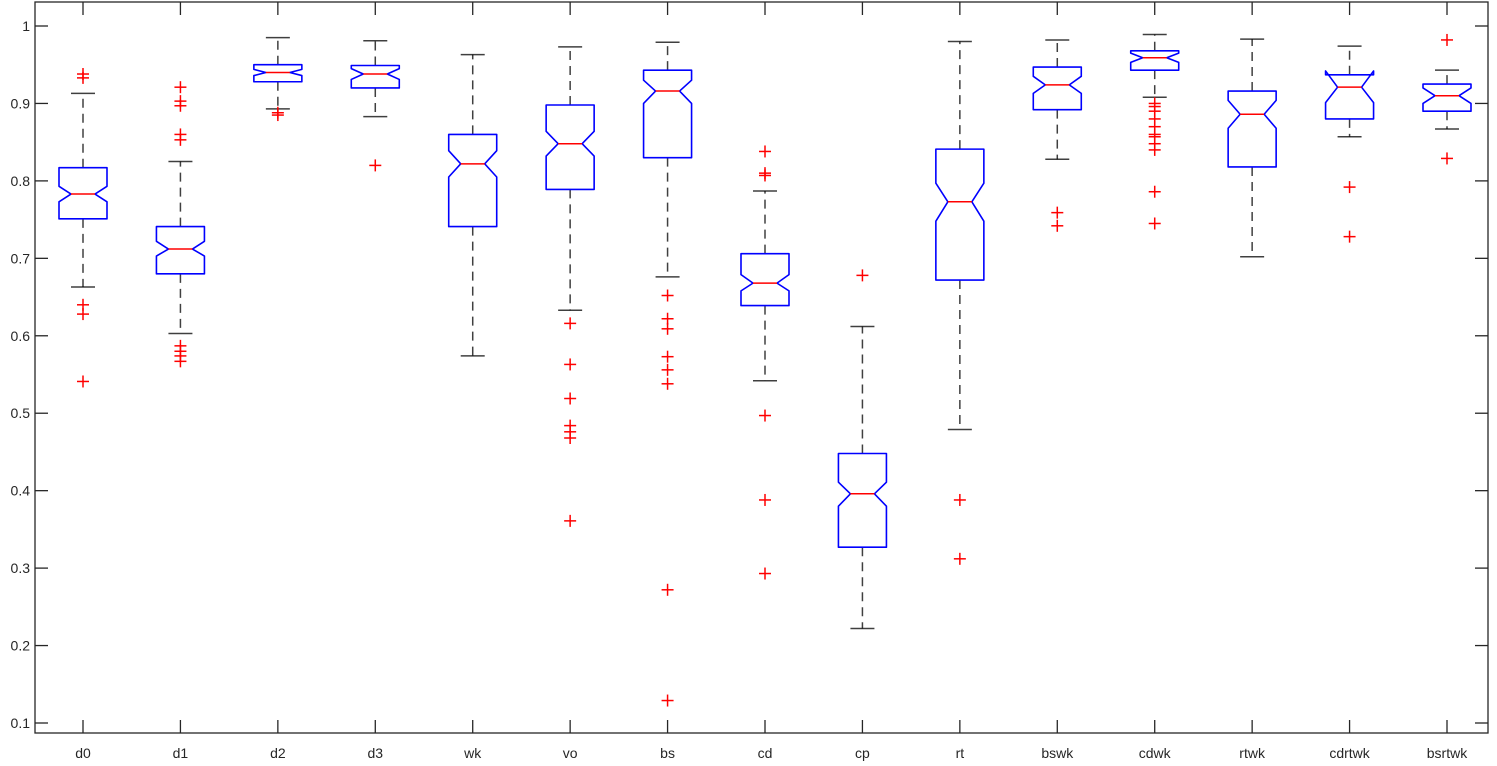 The image size is (1497, 766). I want to click on box-wk, so click(472, 205).